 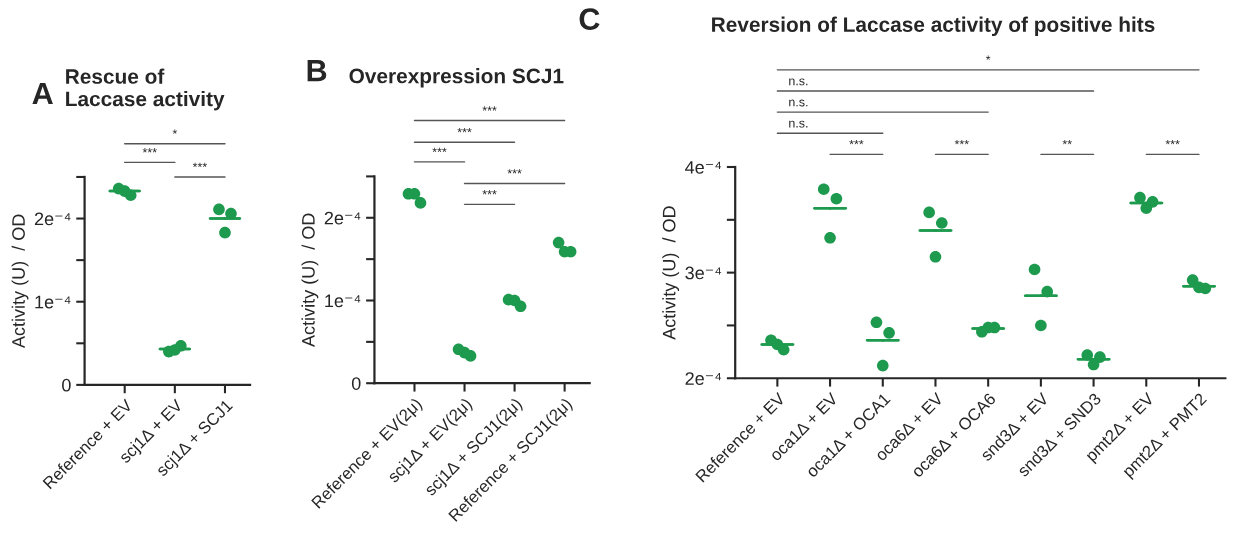 I want to click on text: A, so click(x=42, y=94).